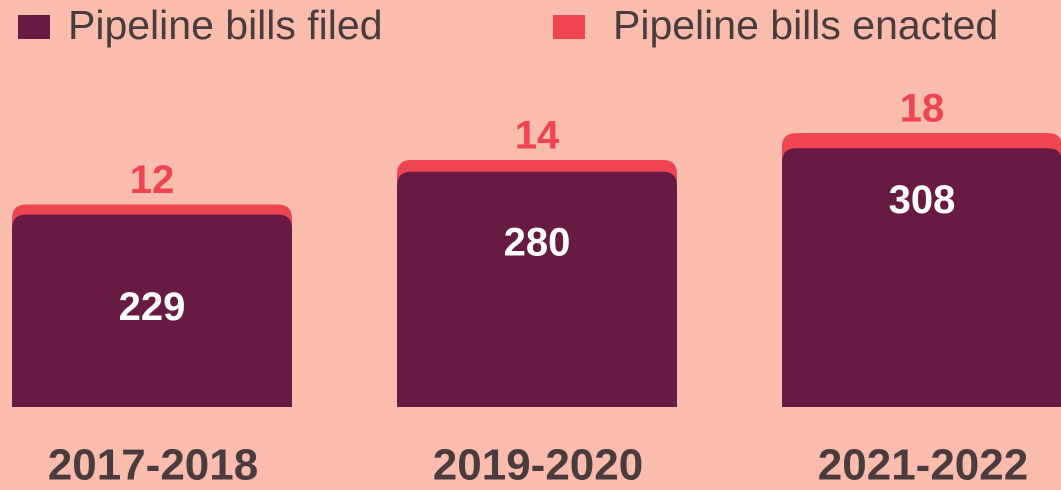 The height and width of the screenshot is (490, 1061). Describe the element at coordinates (923, 465) in the screenshot. I see `x-tick-label: 2021-2022` at that location.